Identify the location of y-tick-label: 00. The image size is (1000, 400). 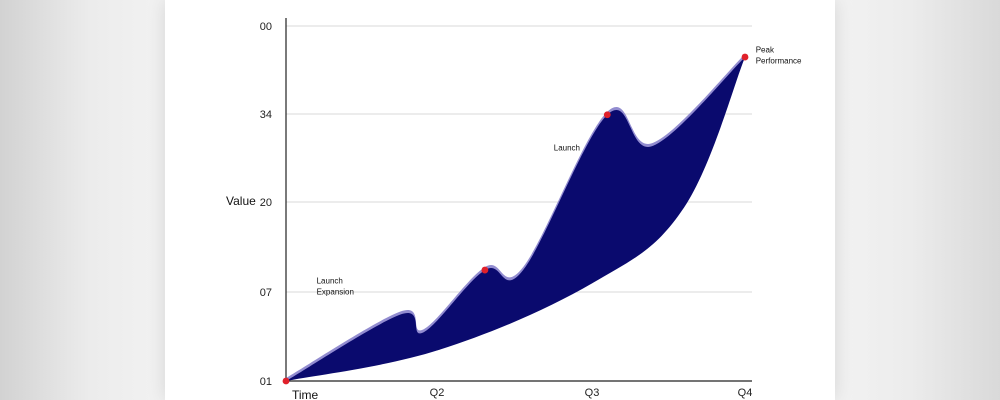
(266, 27).